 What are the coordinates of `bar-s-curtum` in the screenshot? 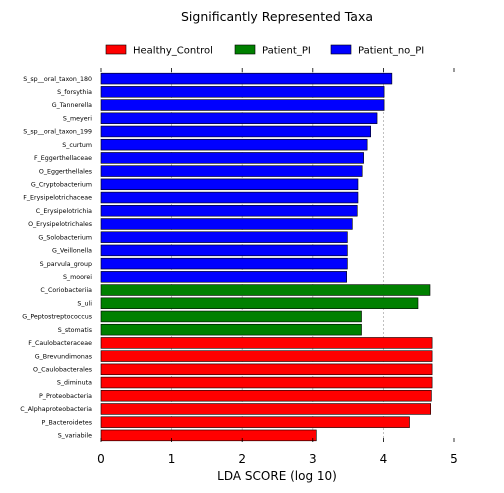 It's located at (234, 144).